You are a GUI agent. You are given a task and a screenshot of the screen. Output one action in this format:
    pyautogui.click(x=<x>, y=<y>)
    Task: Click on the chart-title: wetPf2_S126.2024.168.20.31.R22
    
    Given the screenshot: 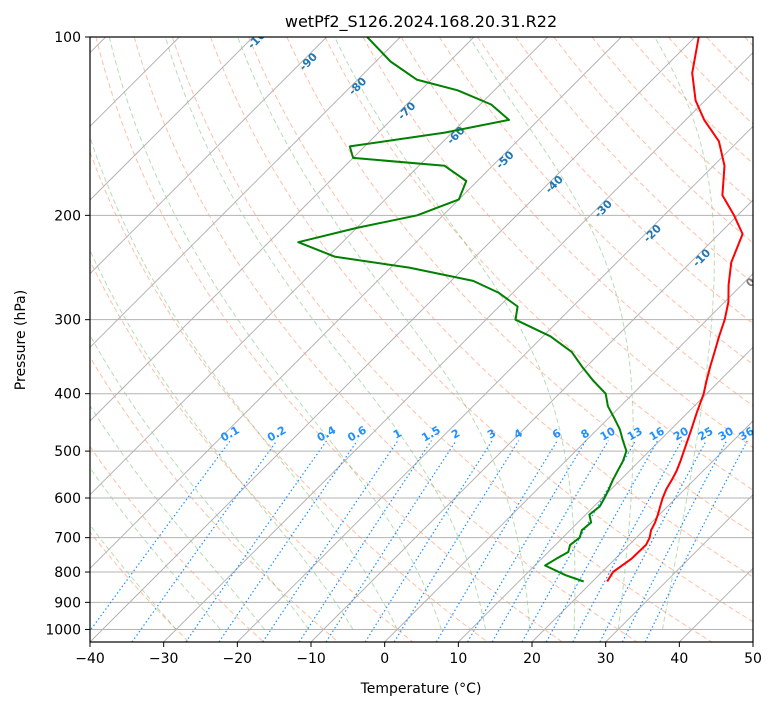 What is the action you would take?
    pyautogui.click(x=421, y=22)
    